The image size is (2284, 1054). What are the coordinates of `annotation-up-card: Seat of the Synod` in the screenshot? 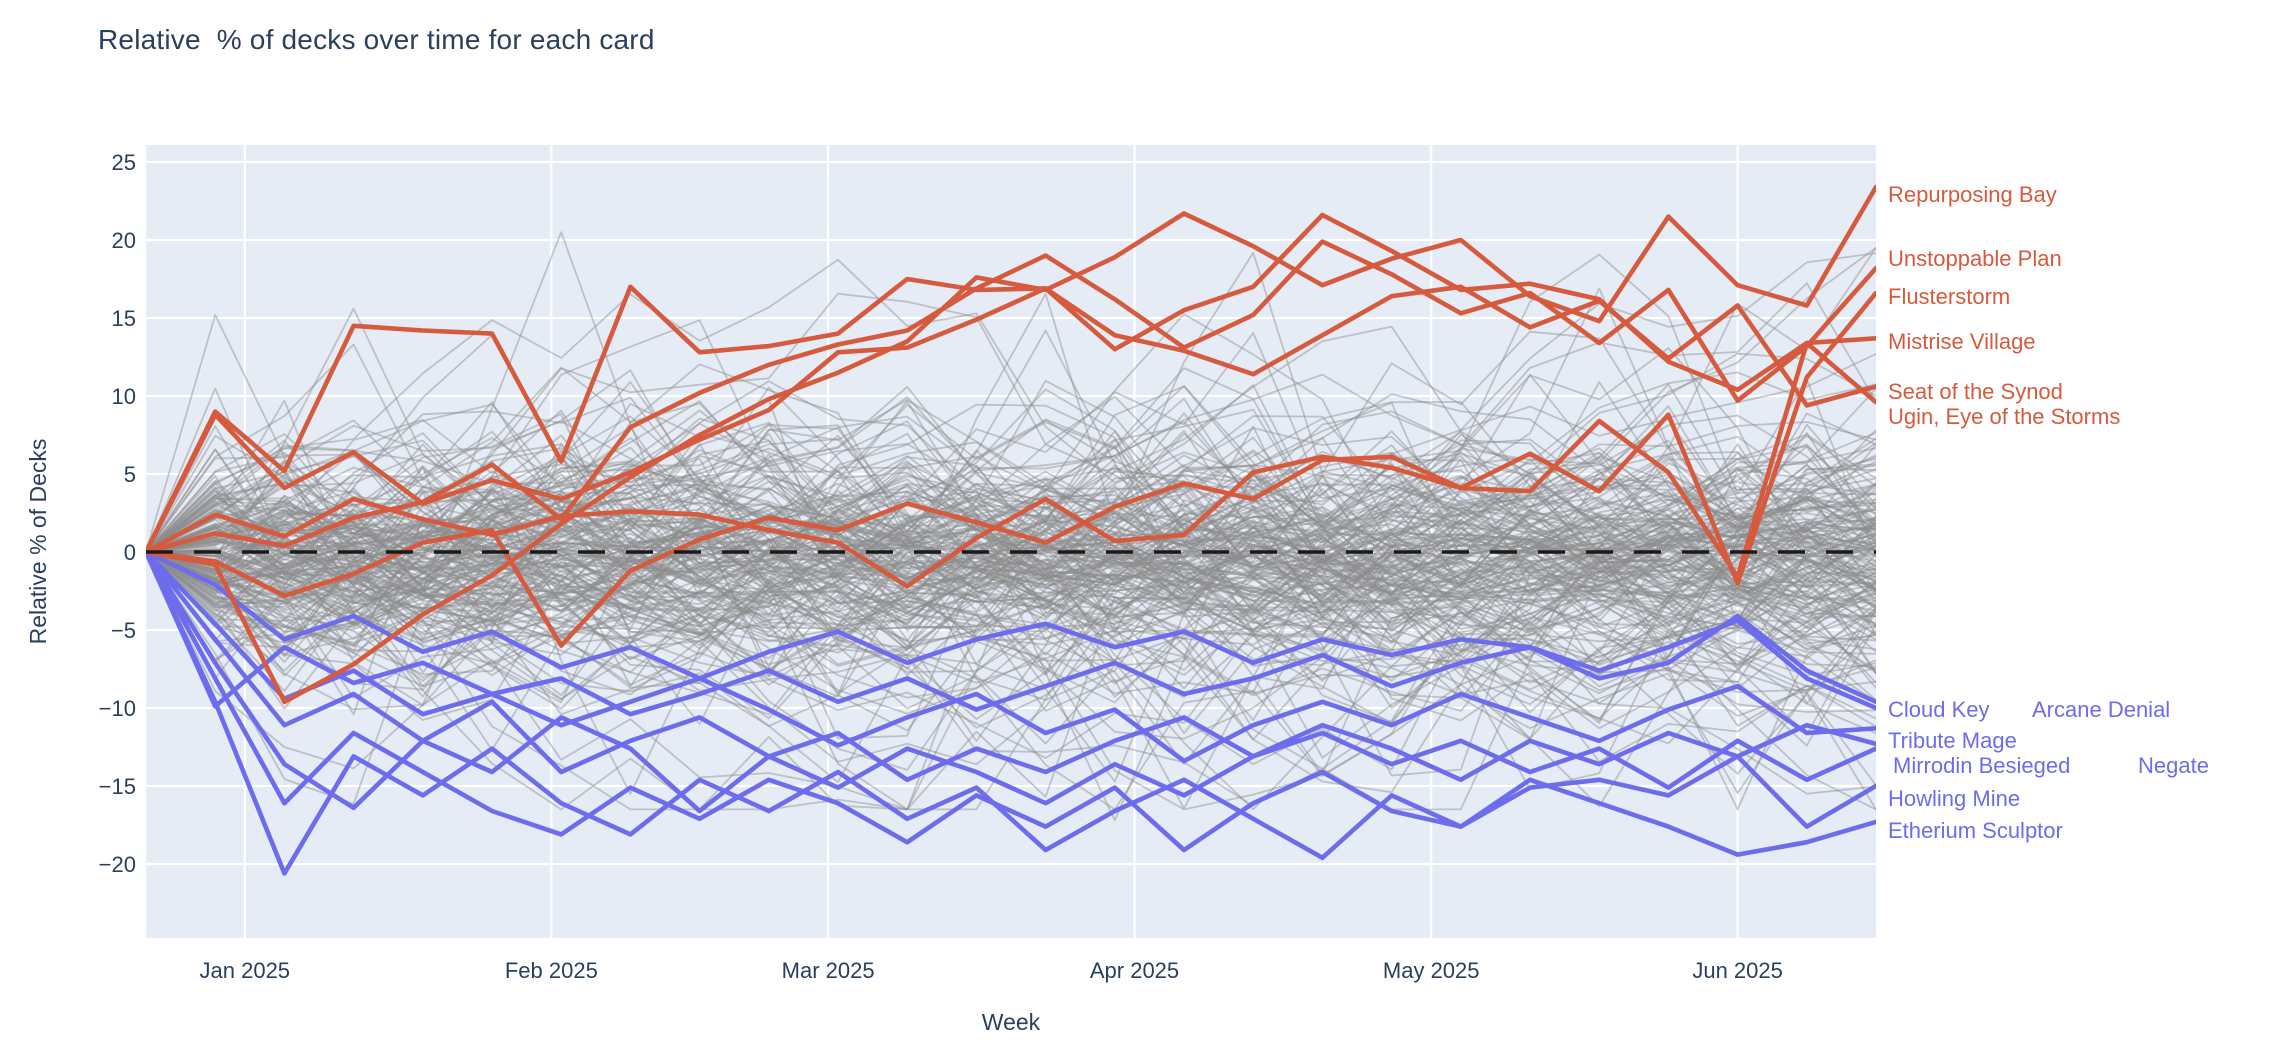 It's located at (1975, 391).